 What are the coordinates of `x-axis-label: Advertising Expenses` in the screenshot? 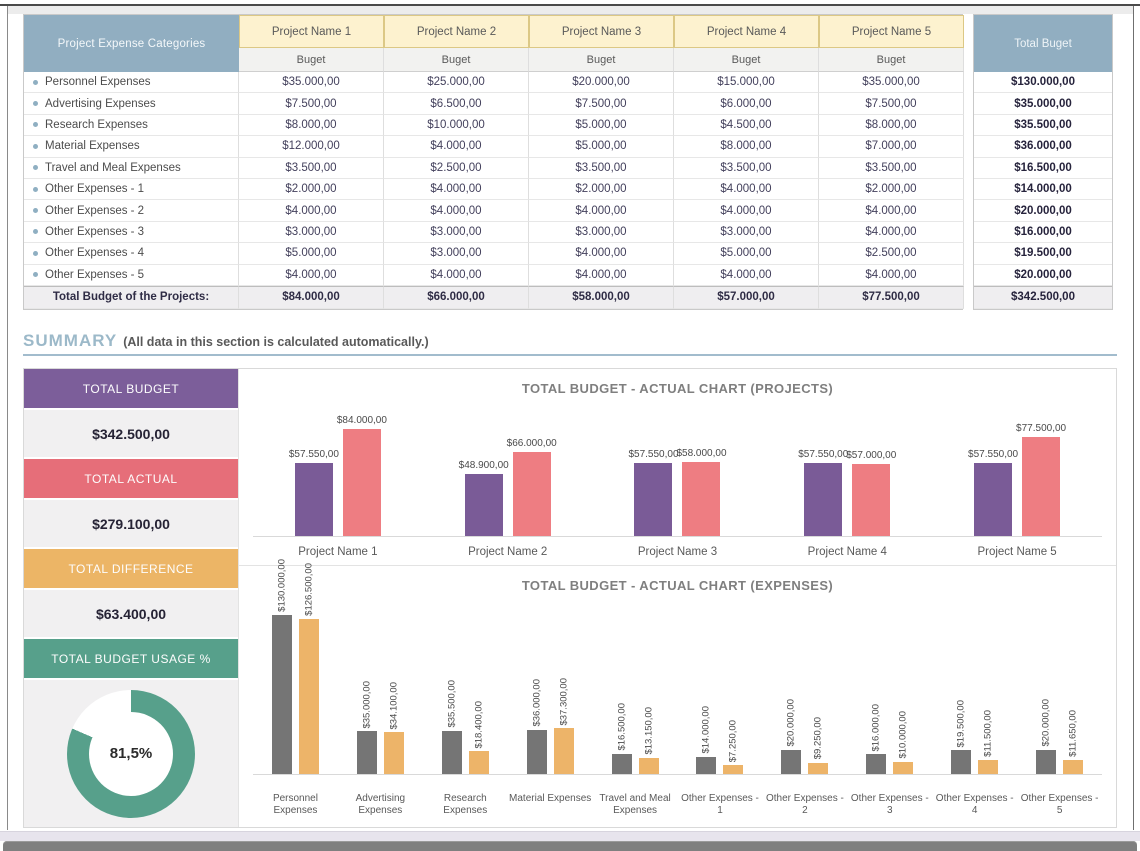 It's located at (380, 804).